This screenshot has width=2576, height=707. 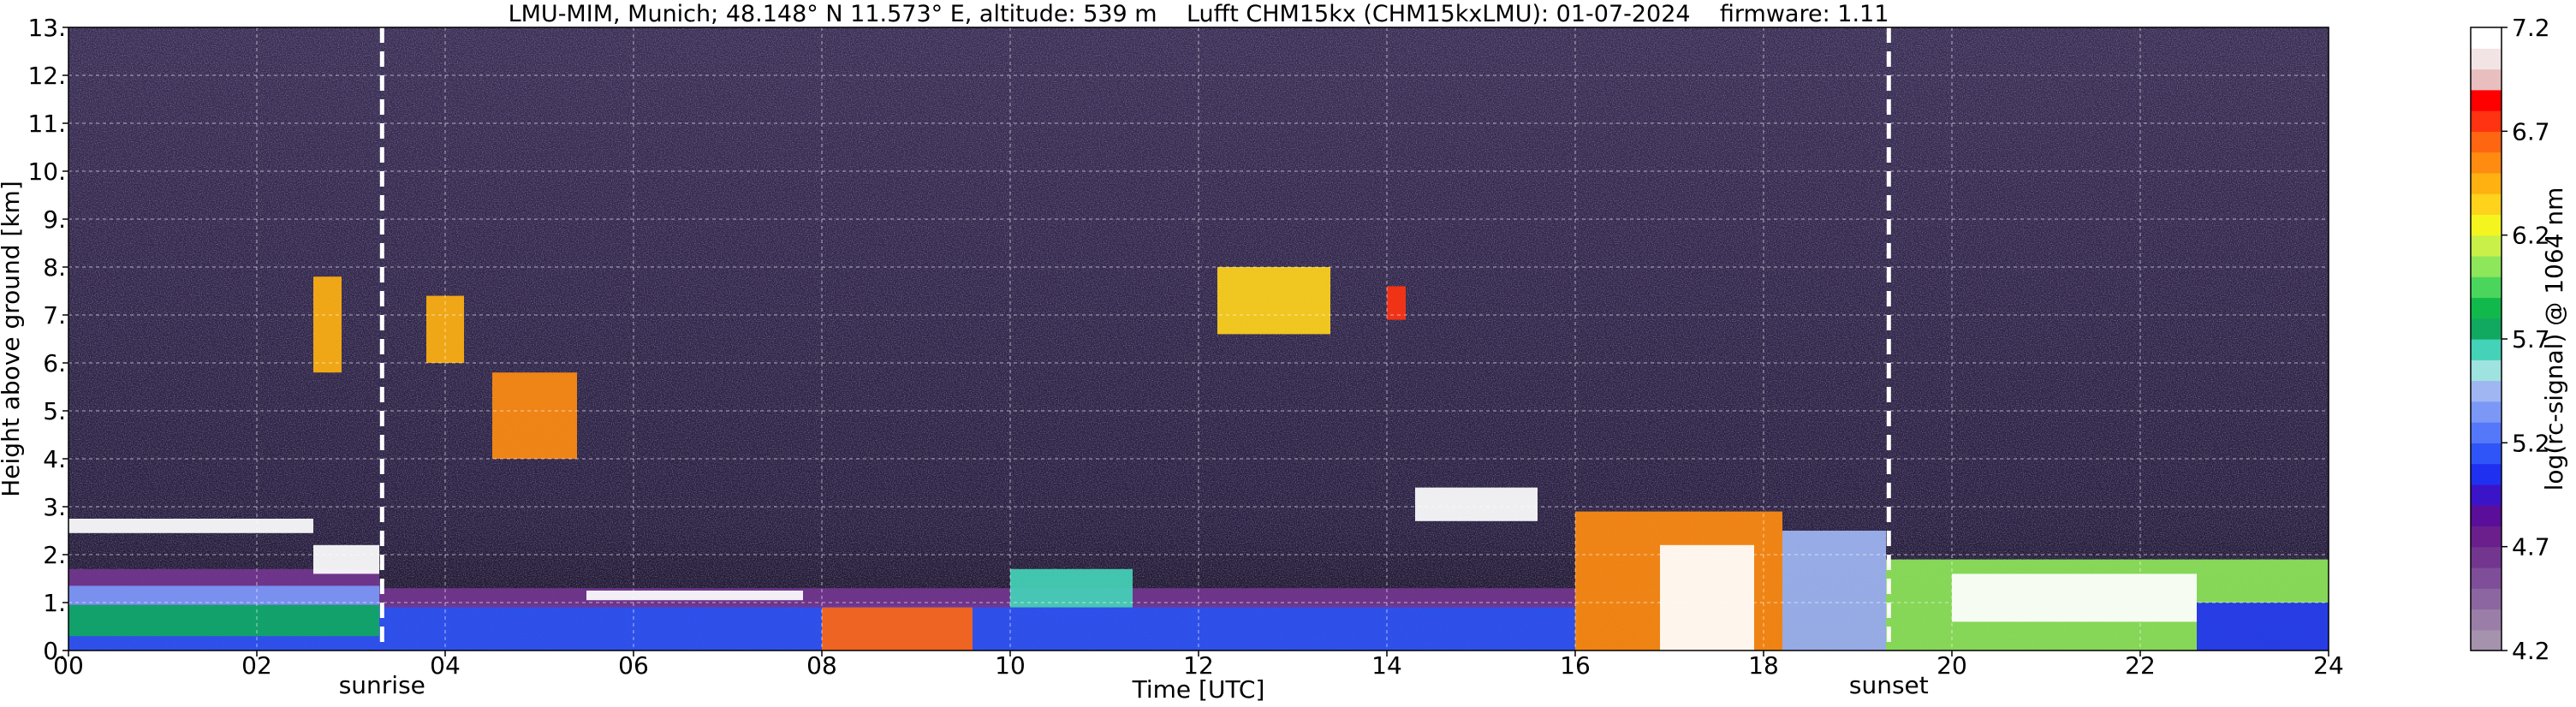 What do you see at coordinates (1575, 665) in the screenshot?
I see `x-tick-label: 16` at bounding box center [1575, 665].